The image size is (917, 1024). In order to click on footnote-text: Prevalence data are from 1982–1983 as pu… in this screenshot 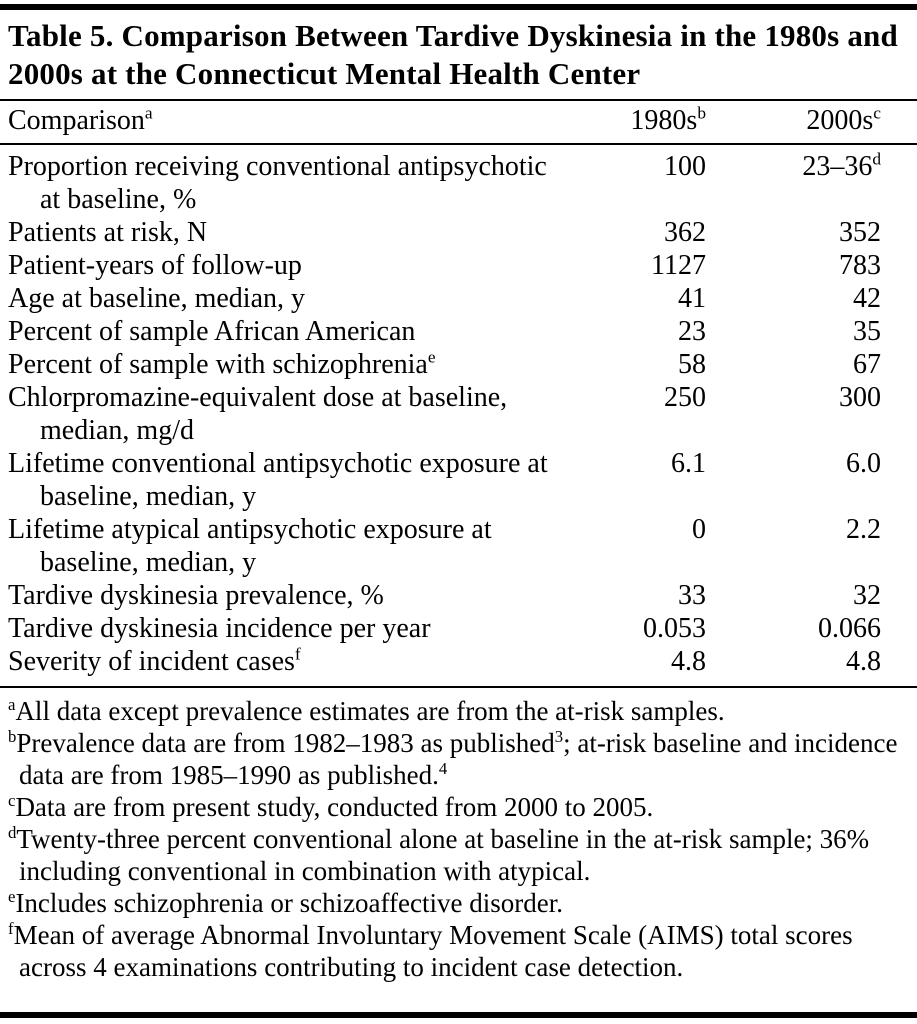, I will do `click(285, 742)`.